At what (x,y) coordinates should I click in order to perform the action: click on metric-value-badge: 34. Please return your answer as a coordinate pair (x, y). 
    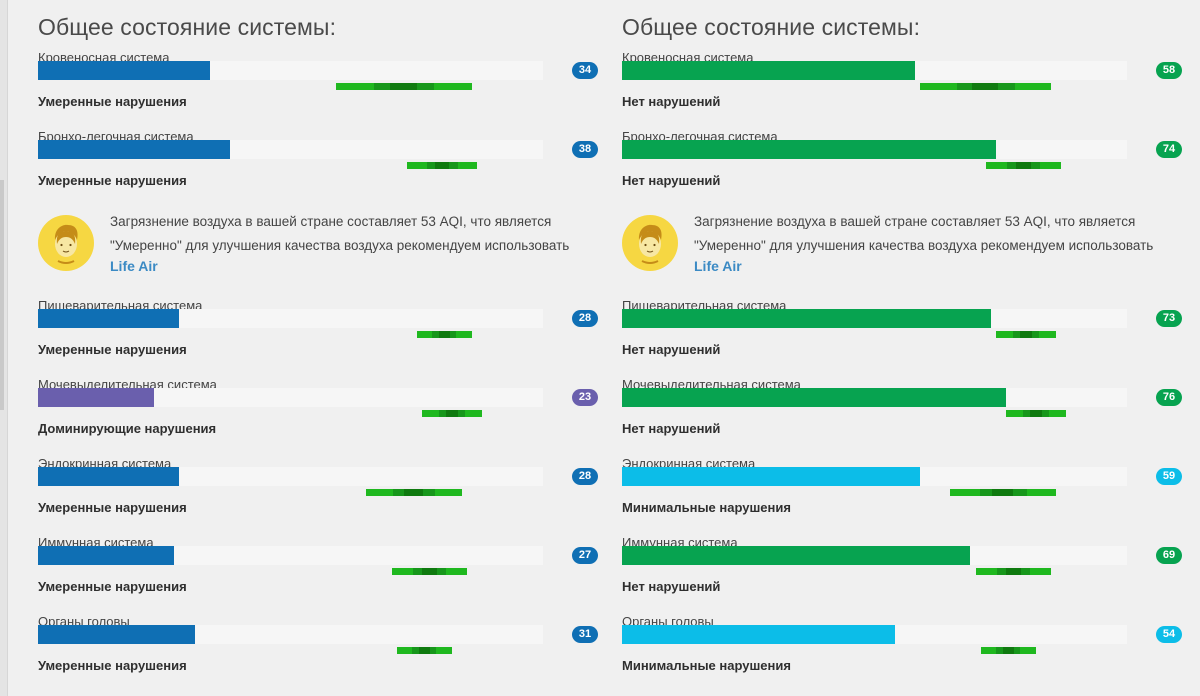
    Looking at the image, I should click on (585, 70).